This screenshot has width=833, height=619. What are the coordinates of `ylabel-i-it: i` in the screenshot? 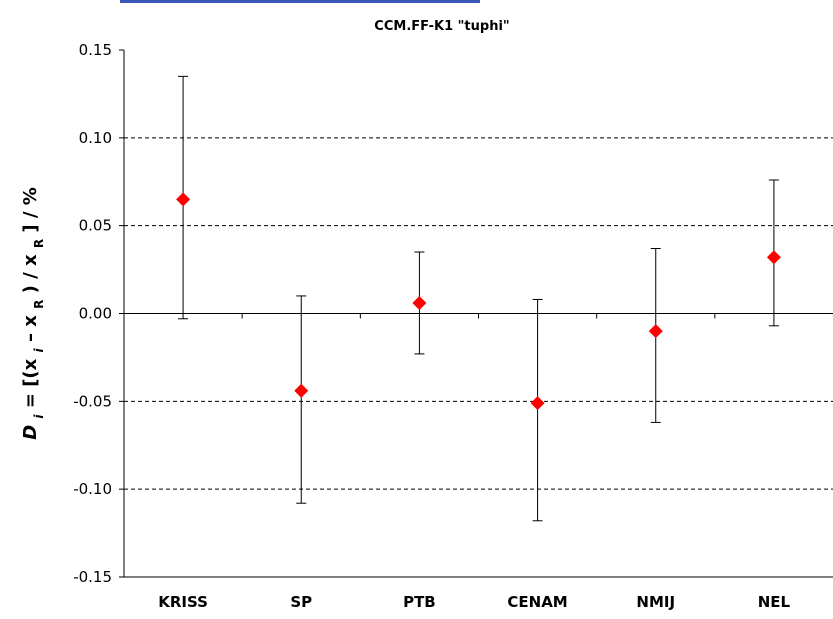 It's located at (39, 349).